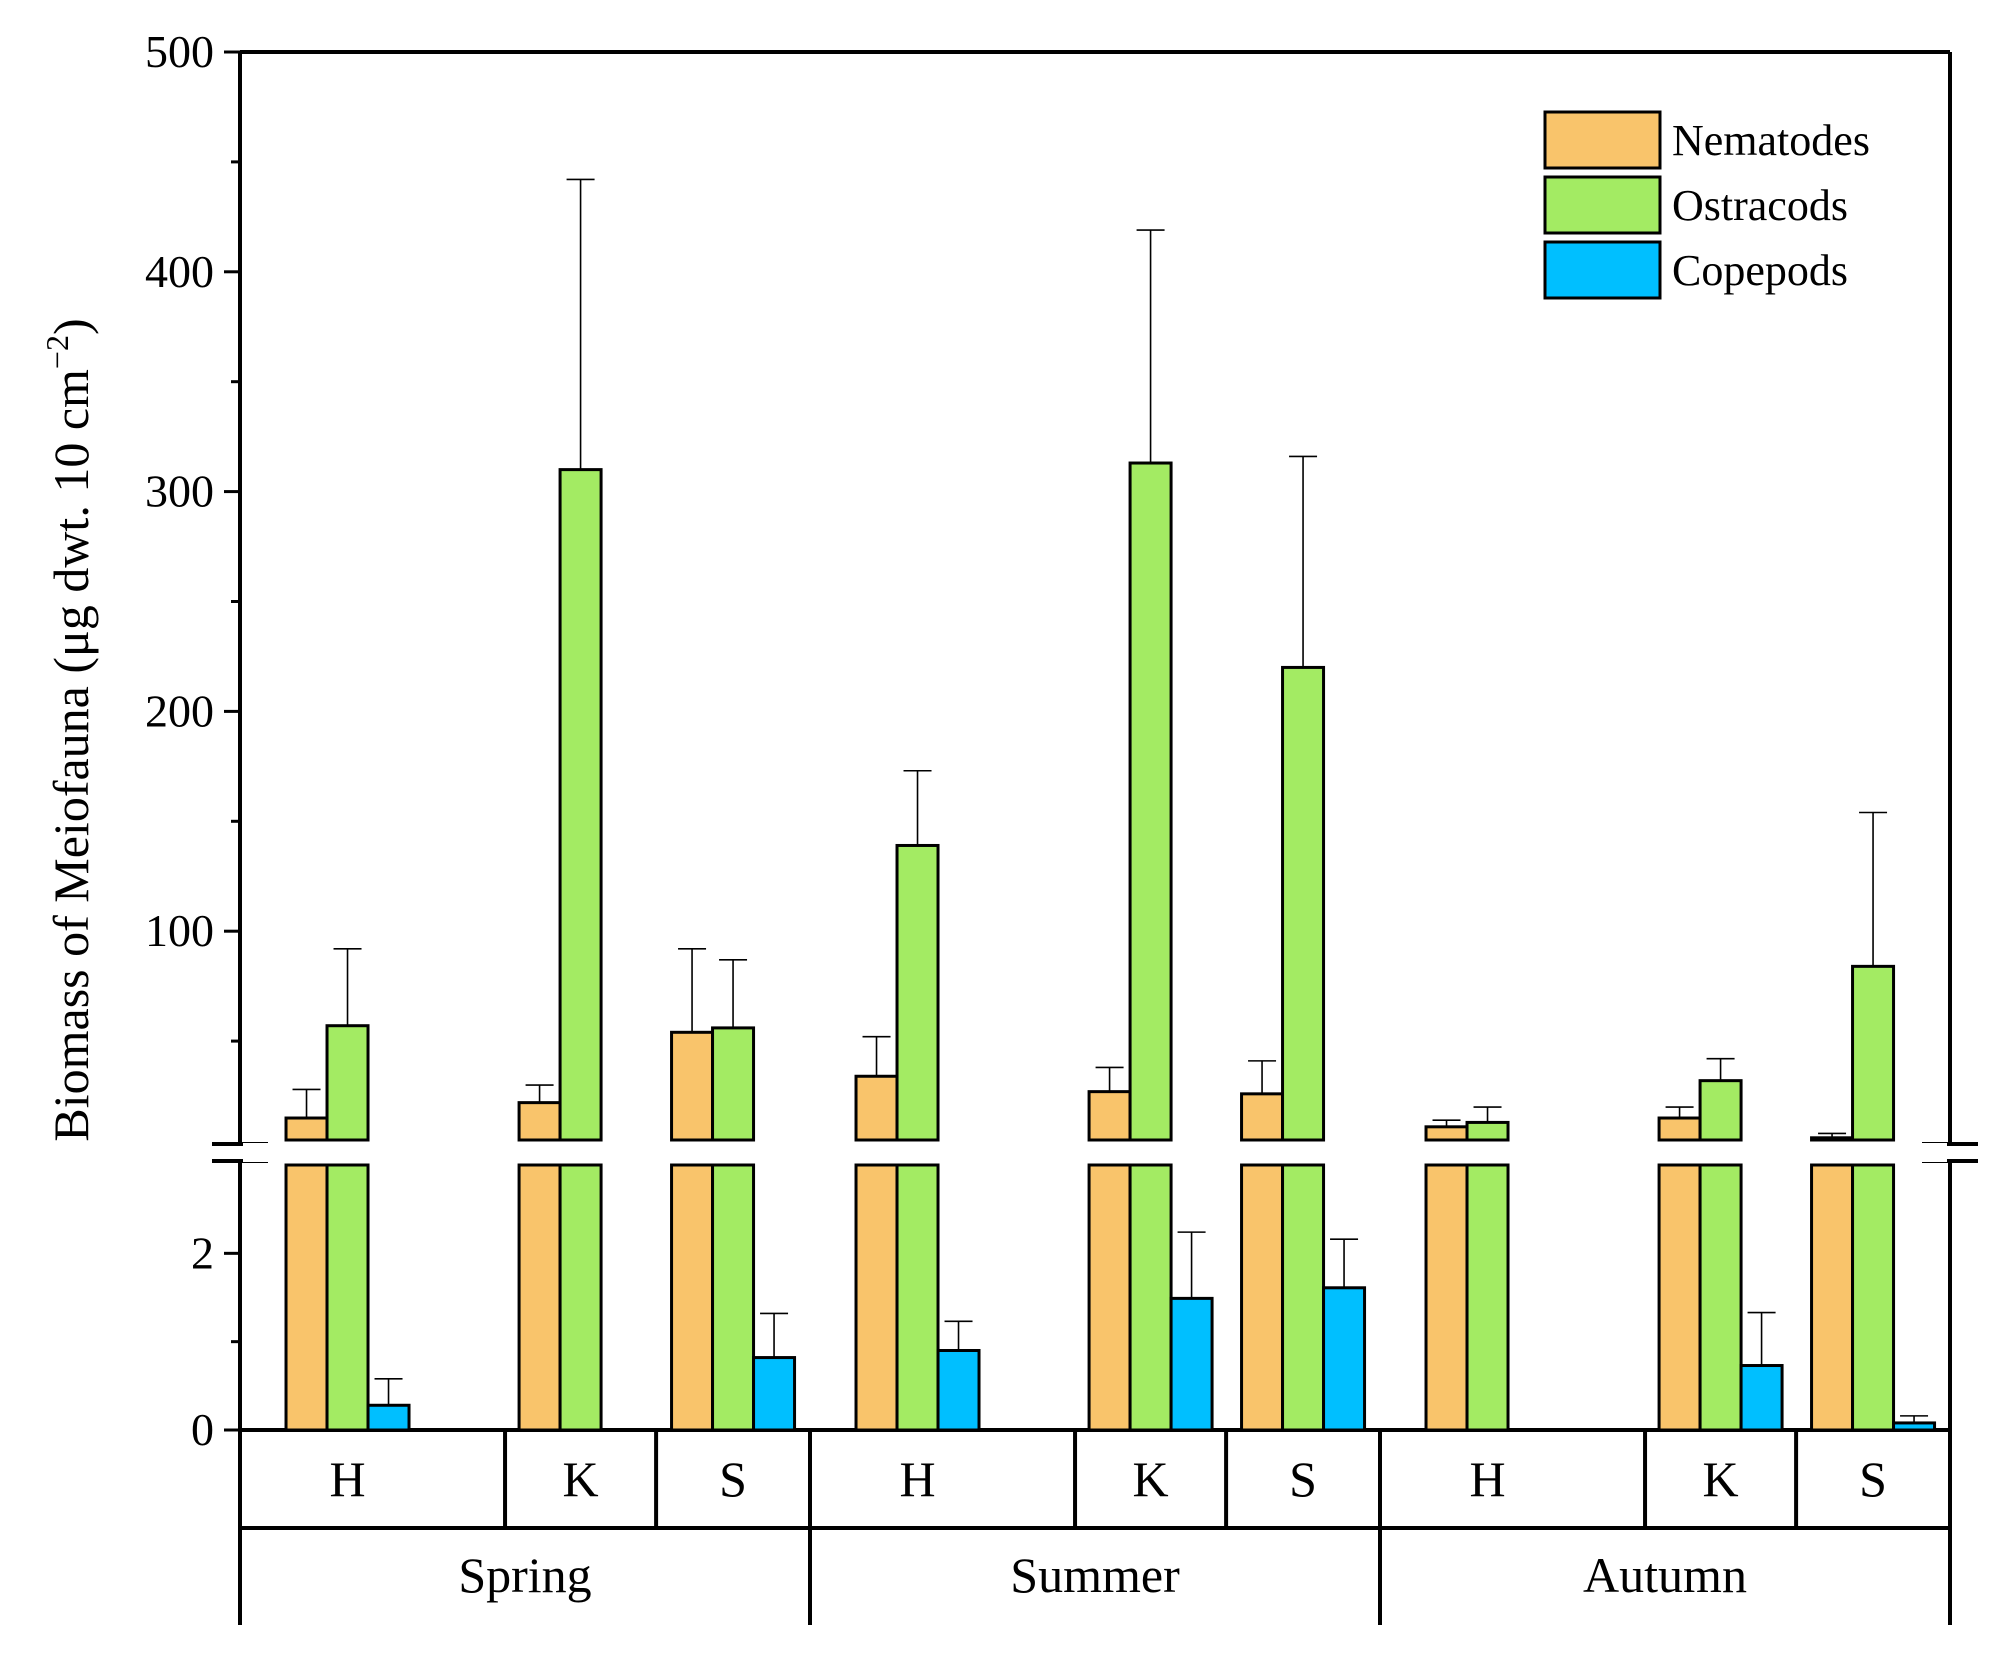  Describe the element at coordinates (1602, 270) in the screenshot. I see `legend-swatch-copepods` at that location.